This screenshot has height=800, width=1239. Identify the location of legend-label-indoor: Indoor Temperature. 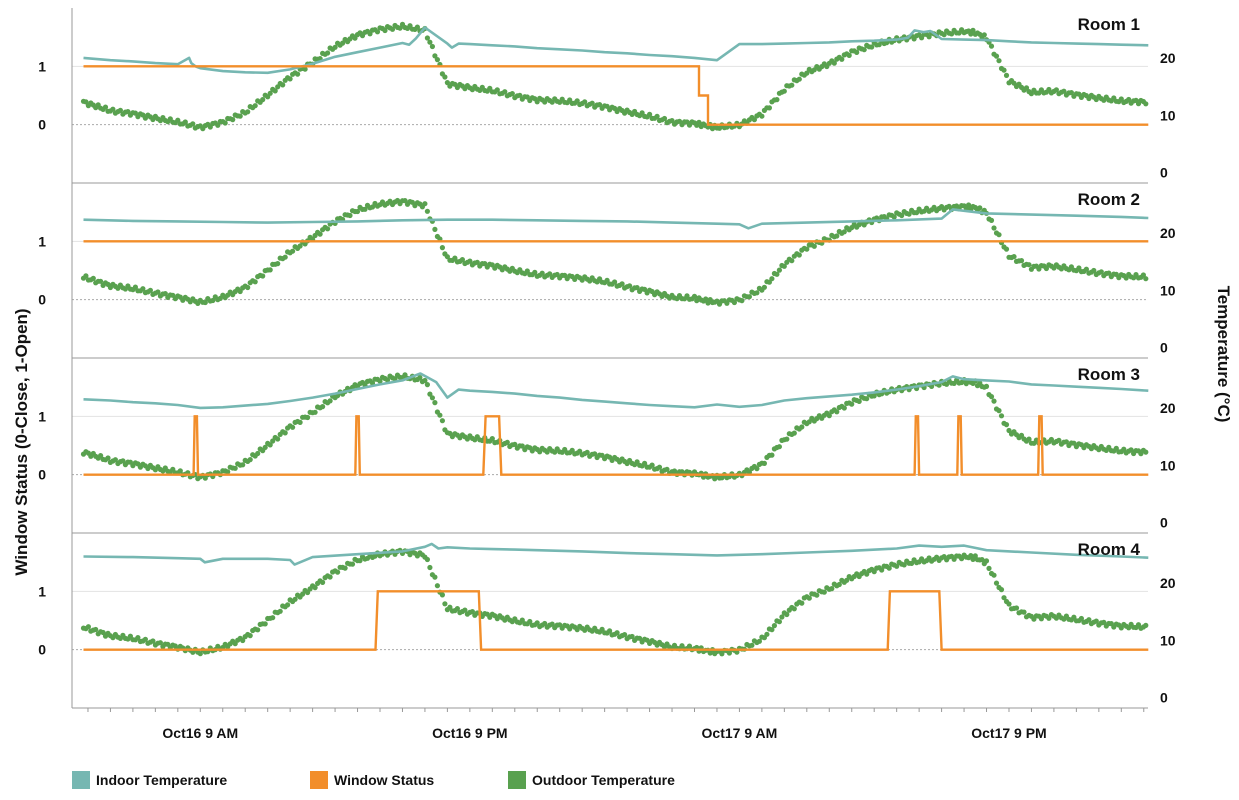
(162, 780).